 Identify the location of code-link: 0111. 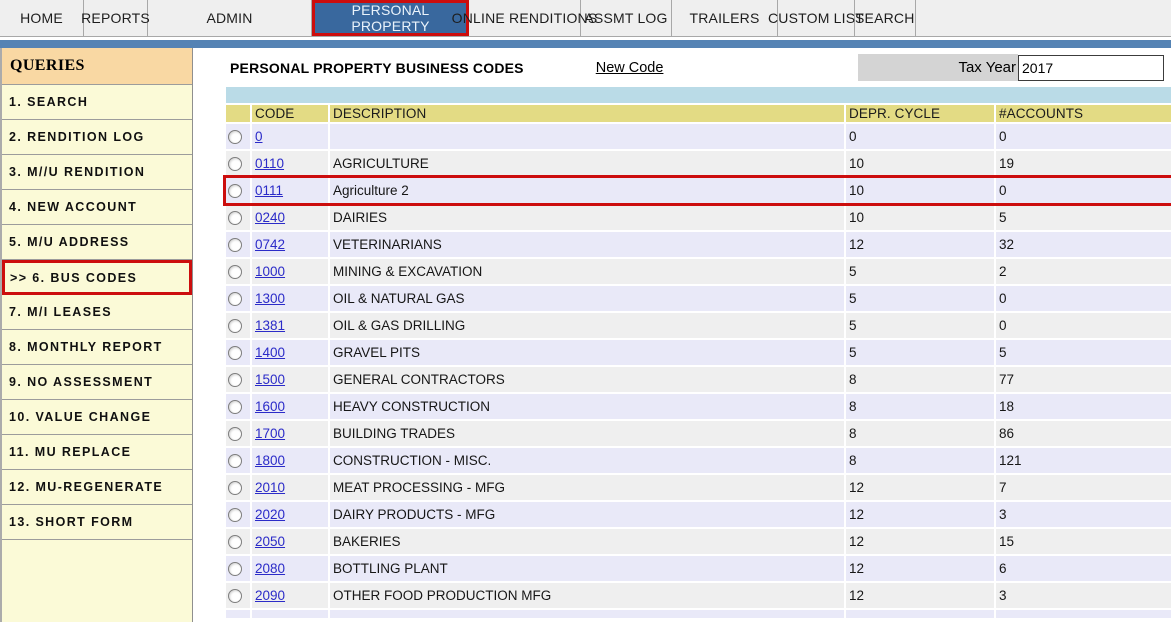
(269, 190).